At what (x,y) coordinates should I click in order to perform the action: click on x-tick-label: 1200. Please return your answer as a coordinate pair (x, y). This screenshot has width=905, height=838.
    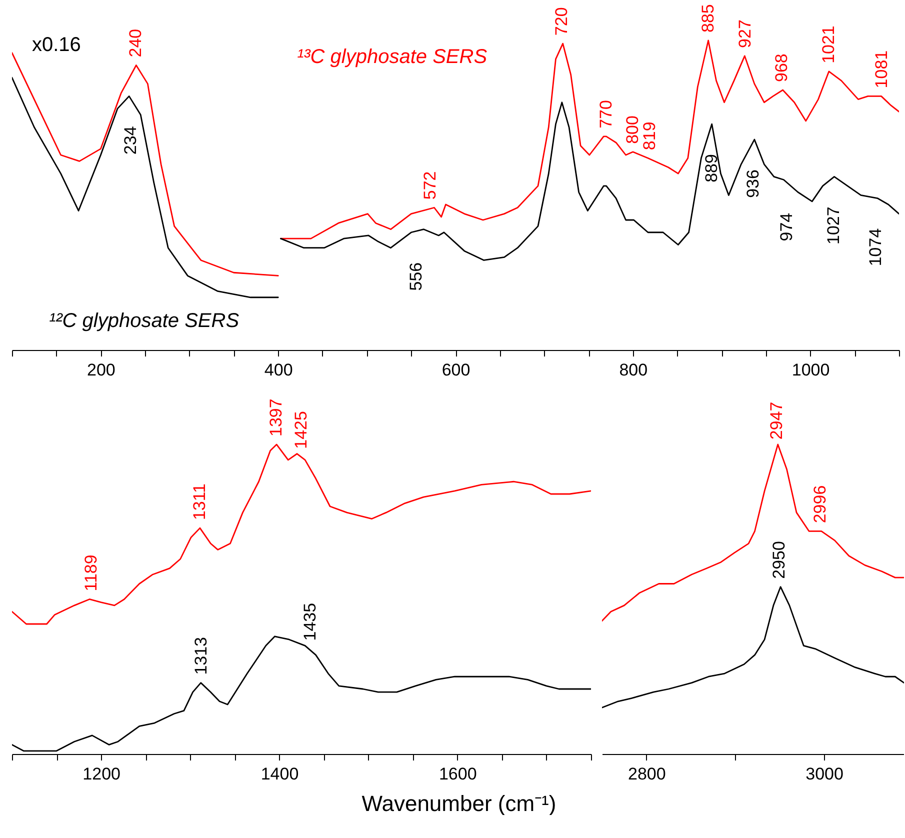
    Looking at the image, I should click on (101, 774).